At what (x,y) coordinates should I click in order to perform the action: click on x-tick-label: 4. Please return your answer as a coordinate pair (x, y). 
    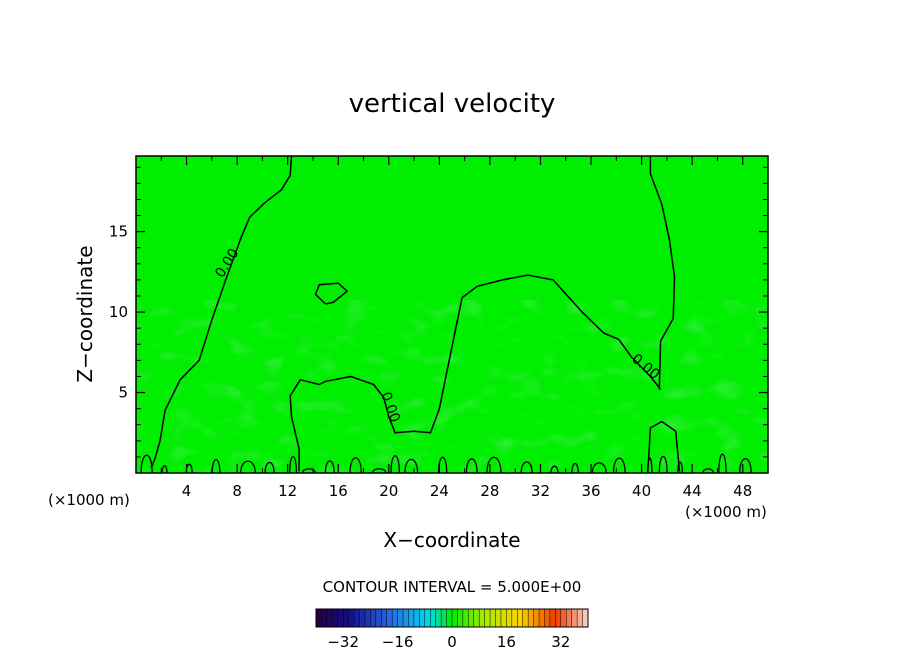
    Looking at the image, I should click on (187, 491).